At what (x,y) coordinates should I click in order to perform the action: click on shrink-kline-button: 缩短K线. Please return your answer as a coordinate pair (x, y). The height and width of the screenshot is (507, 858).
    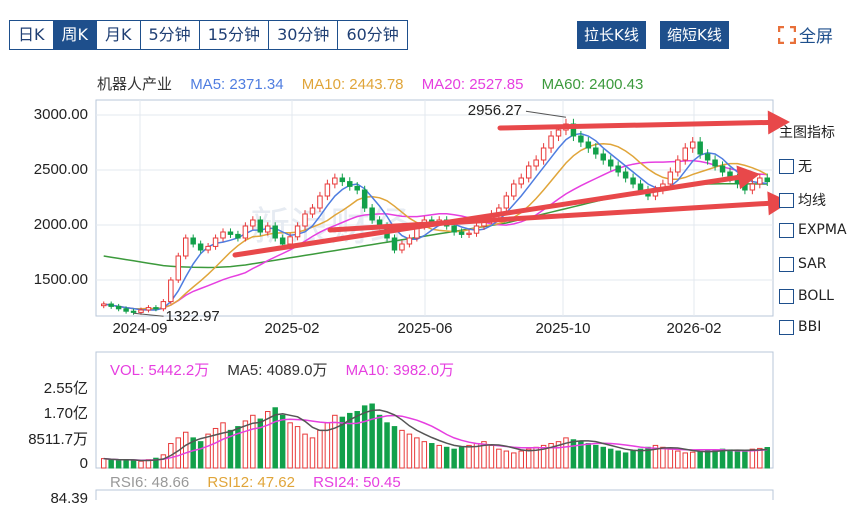
    Looking at the image, I should click on (694, 35).